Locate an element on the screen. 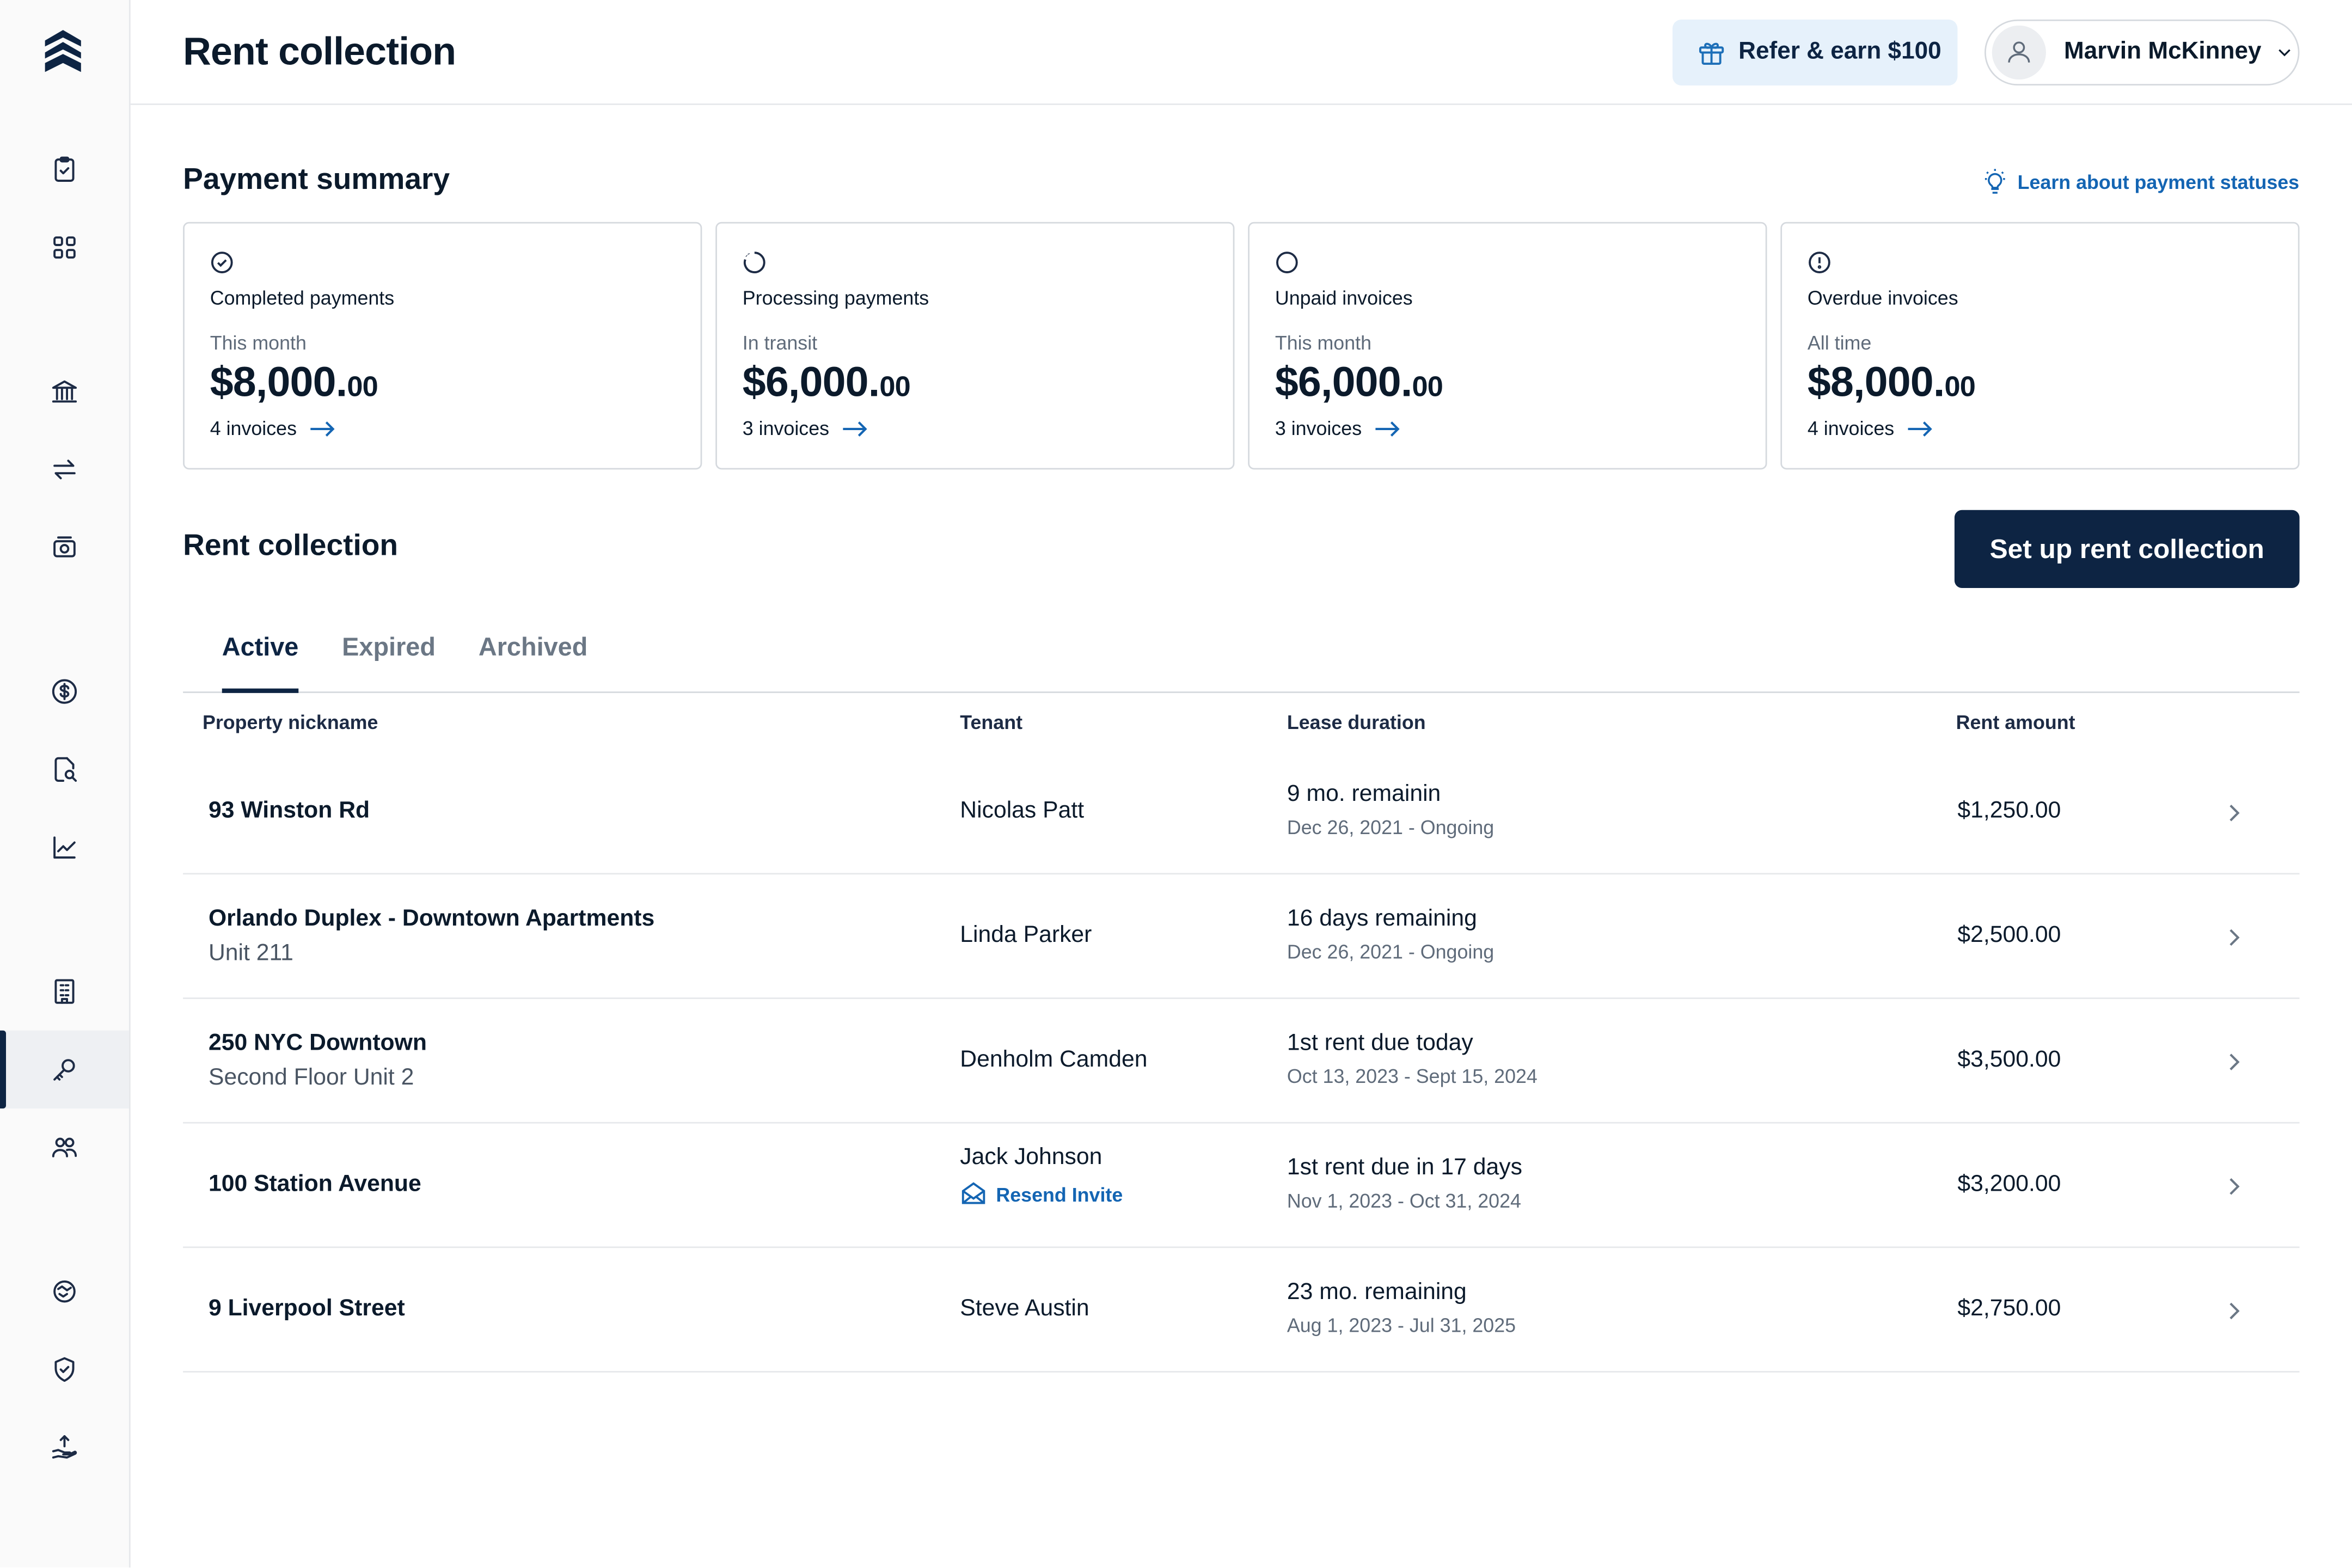 The width and height of the screenshot is (2352, 1568). refer-earn-button: Refer & earn $100 is located at coordinates (1815, 52).